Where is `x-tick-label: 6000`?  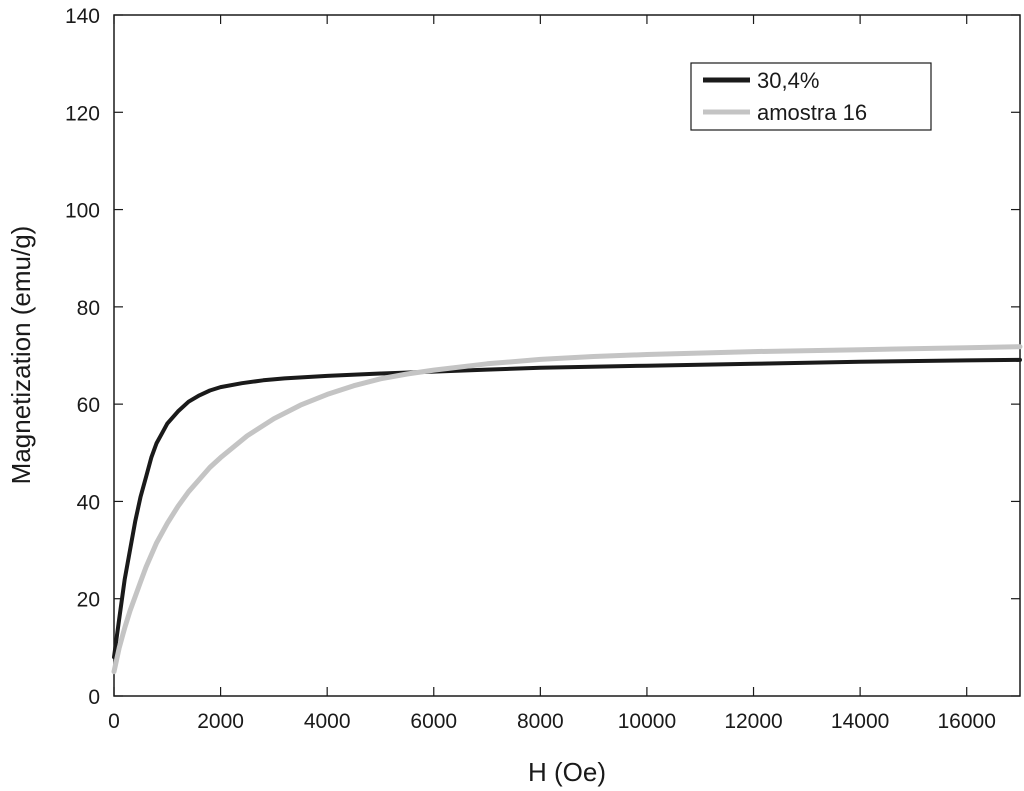
x-tick-label: 6000 is located at coordinates (433, 721).